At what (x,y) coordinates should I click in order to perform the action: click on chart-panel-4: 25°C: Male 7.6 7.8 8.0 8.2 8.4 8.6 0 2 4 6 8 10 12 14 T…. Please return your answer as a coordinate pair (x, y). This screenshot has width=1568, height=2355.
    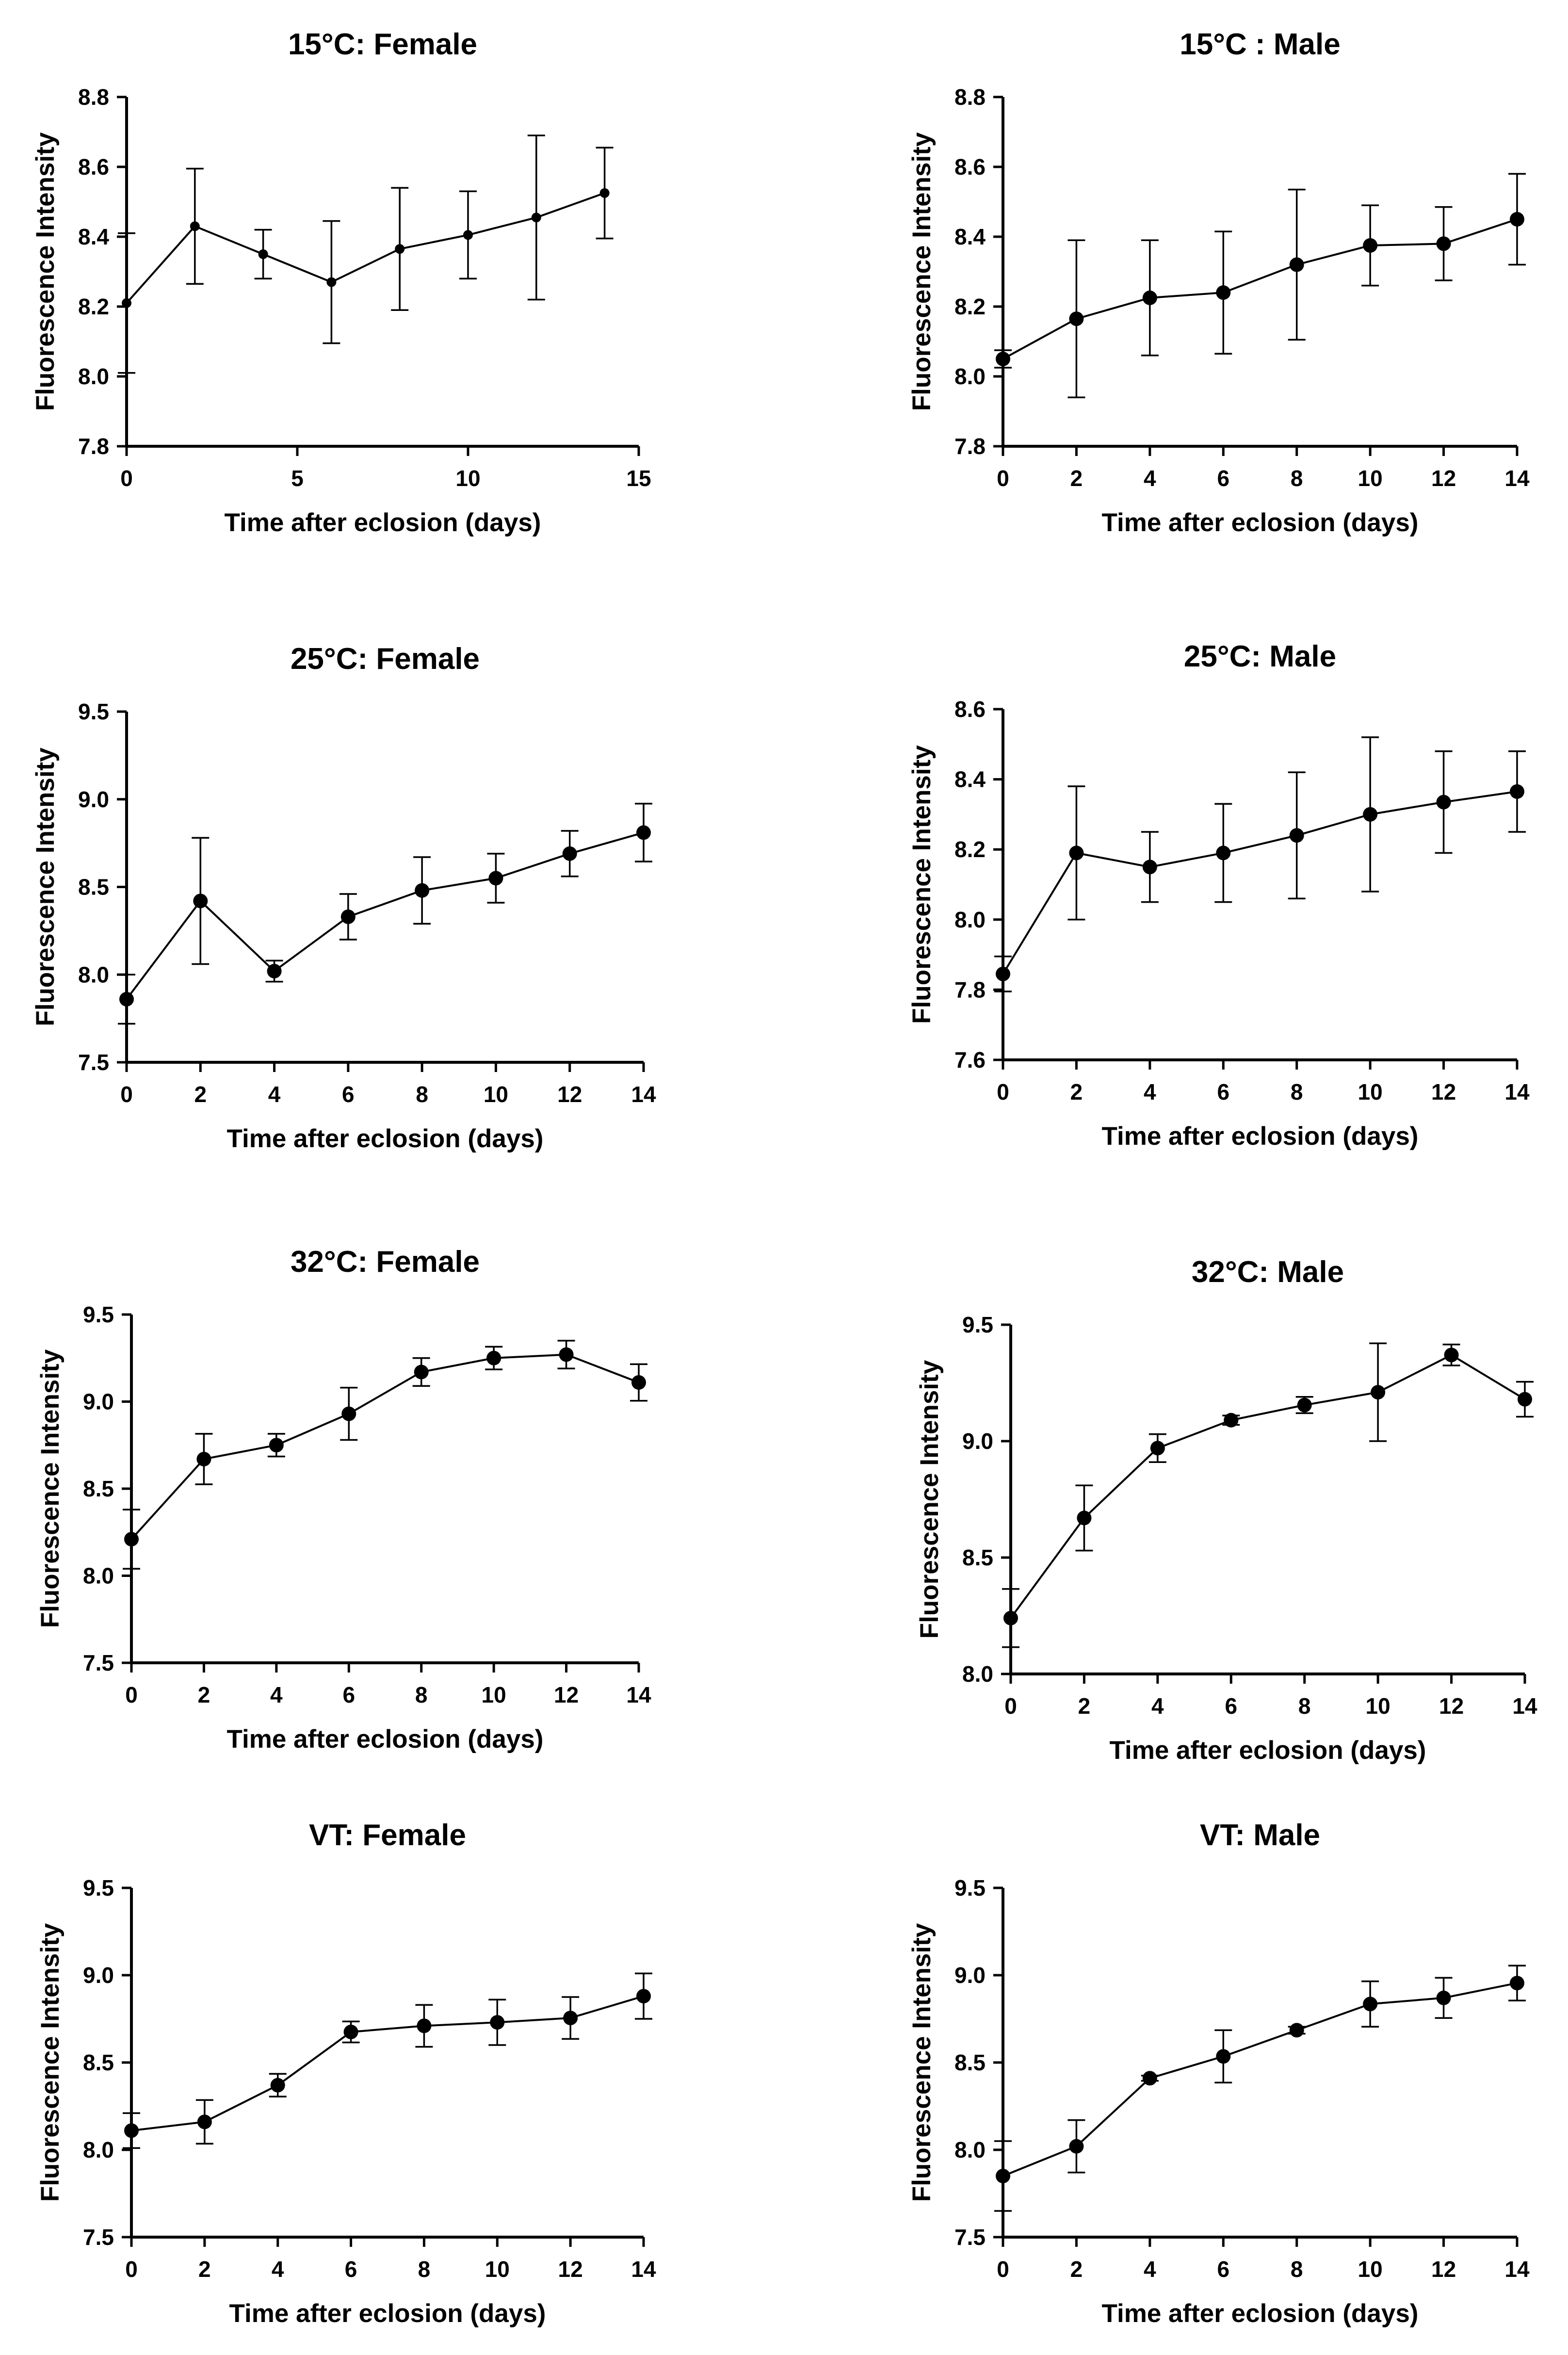
    Looking at the image, I should click on (1218, 895).